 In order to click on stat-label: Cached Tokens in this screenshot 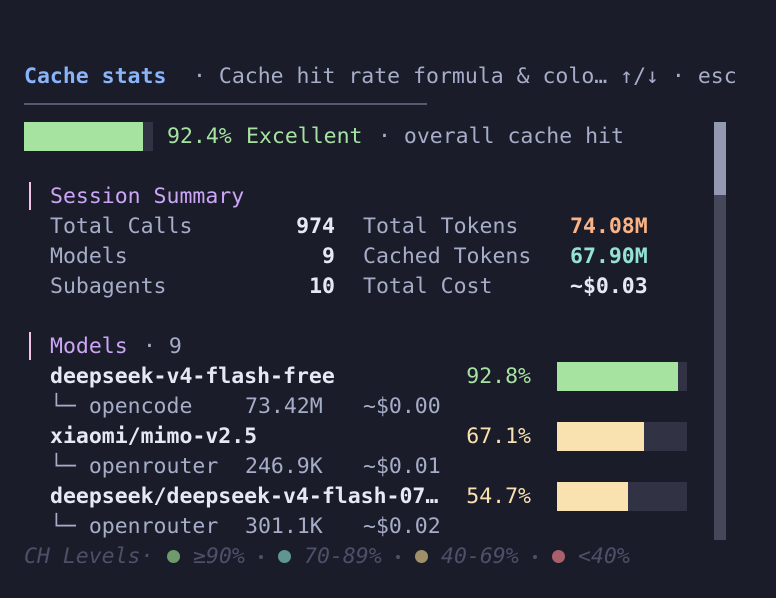, I will do `click(447, 256)`.